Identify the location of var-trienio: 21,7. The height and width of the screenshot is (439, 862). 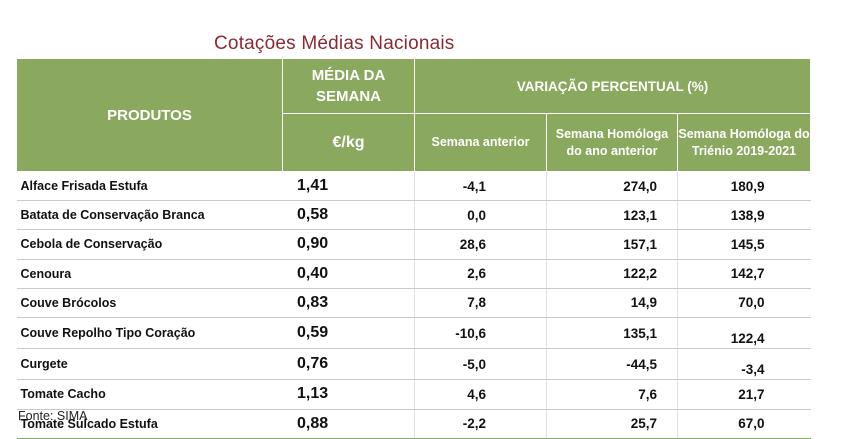
(744, 394).